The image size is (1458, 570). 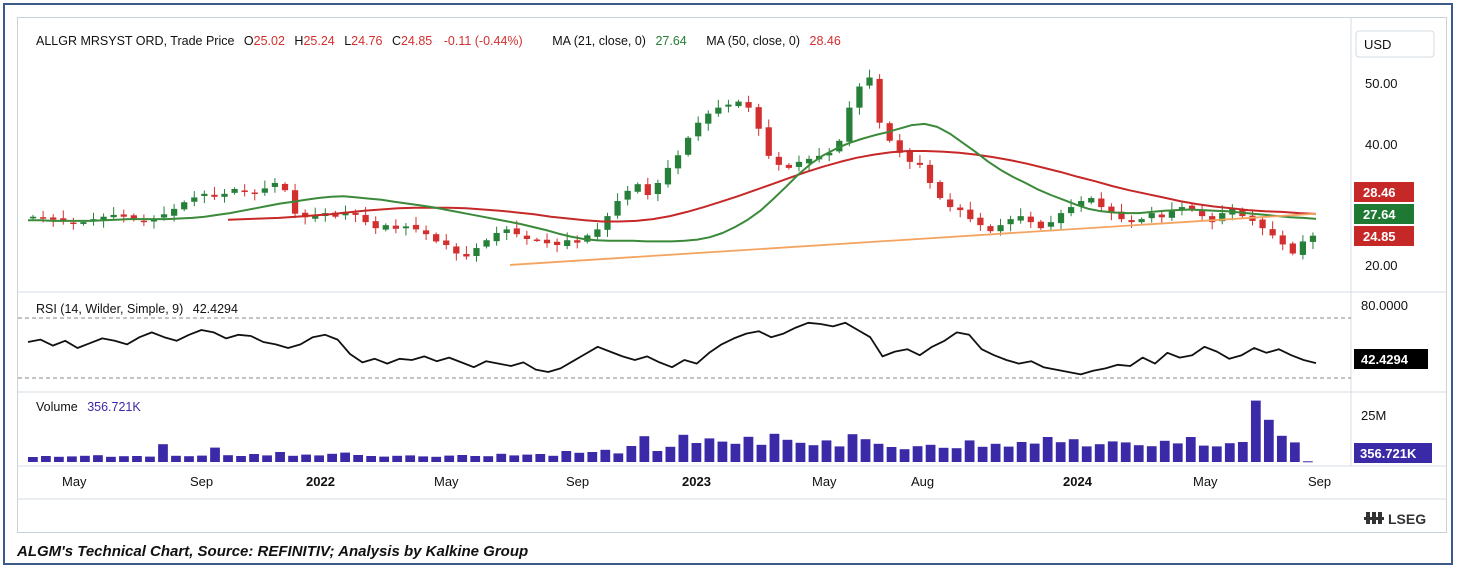 What do you see at coordinates (1379, 192) in the screenshot?
I see `ma50-tag-text: 28.46` at bounding box center [1379, 192].